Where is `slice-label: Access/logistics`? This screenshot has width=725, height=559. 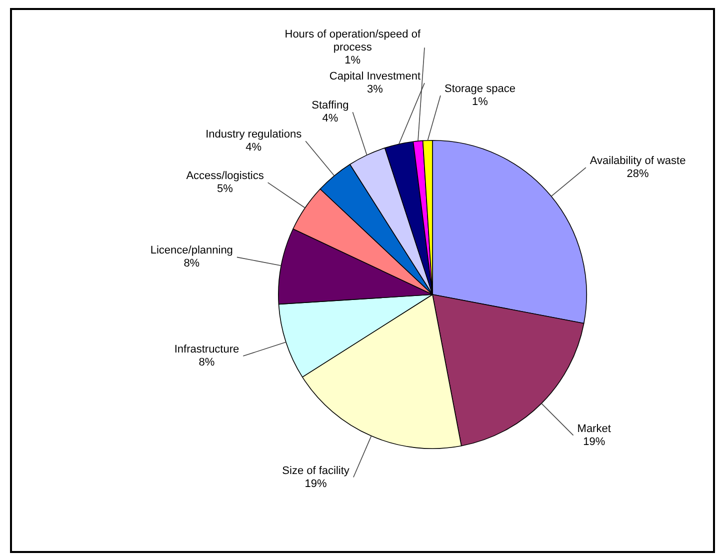 slice-label: Access/logistics is located at coordinates (225, 176).